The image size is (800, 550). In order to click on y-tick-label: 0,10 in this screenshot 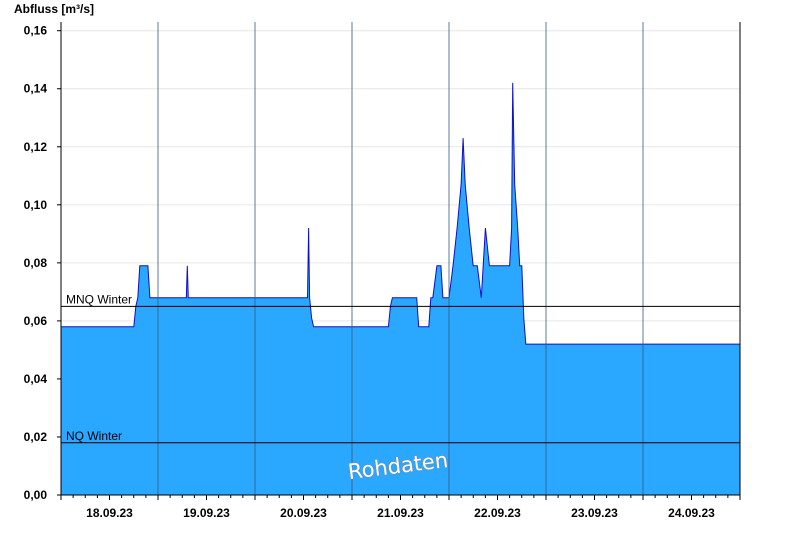, I will do `click(36, 205)`.